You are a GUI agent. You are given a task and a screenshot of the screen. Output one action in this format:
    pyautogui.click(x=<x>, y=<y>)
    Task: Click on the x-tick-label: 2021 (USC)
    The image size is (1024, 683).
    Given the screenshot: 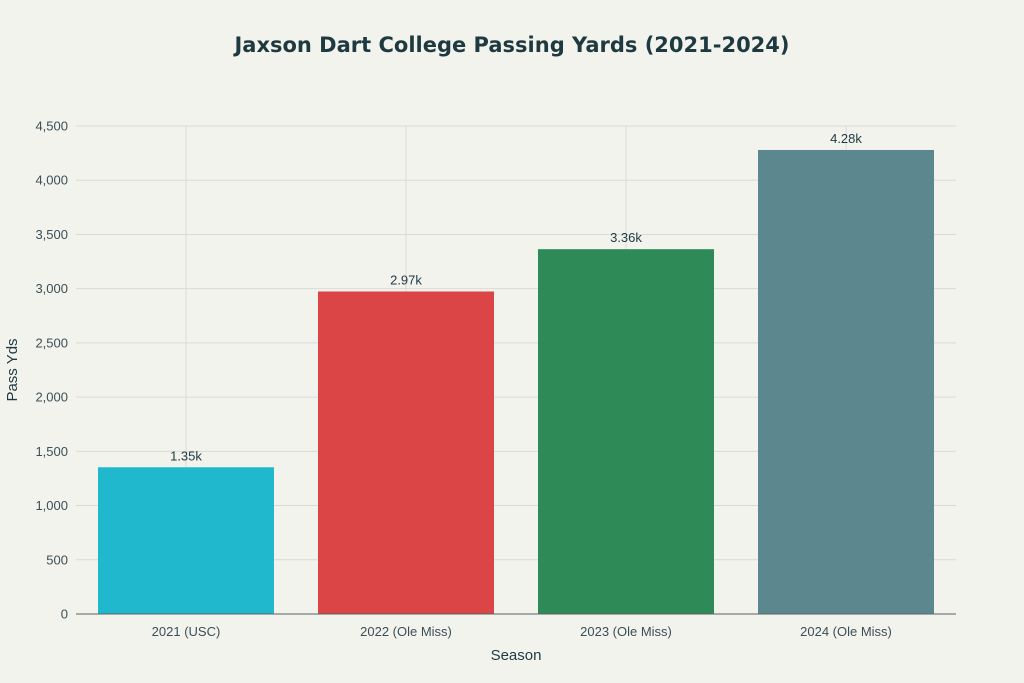 What is the action you would take?
    pyautogui.click(x=186, y=631)
    